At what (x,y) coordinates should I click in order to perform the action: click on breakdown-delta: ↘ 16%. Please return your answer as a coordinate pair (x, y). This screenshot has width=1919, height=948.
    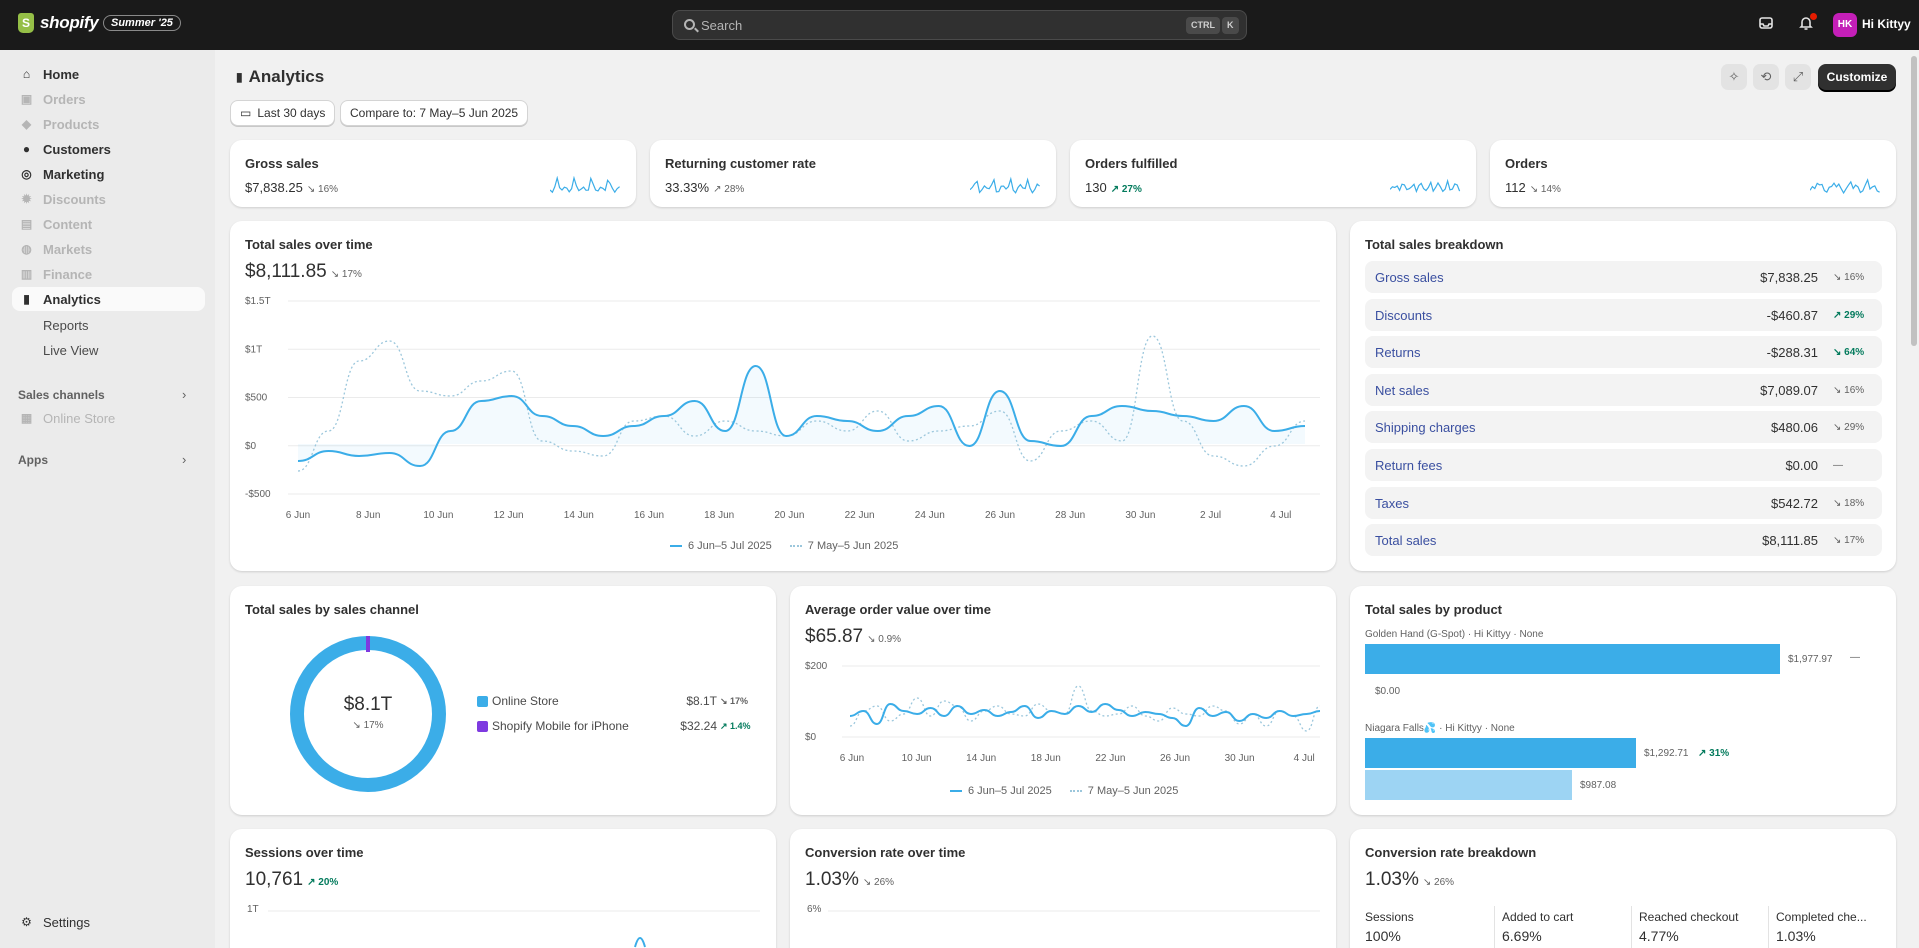
    Looking at the image, I should click on (1849, 390).